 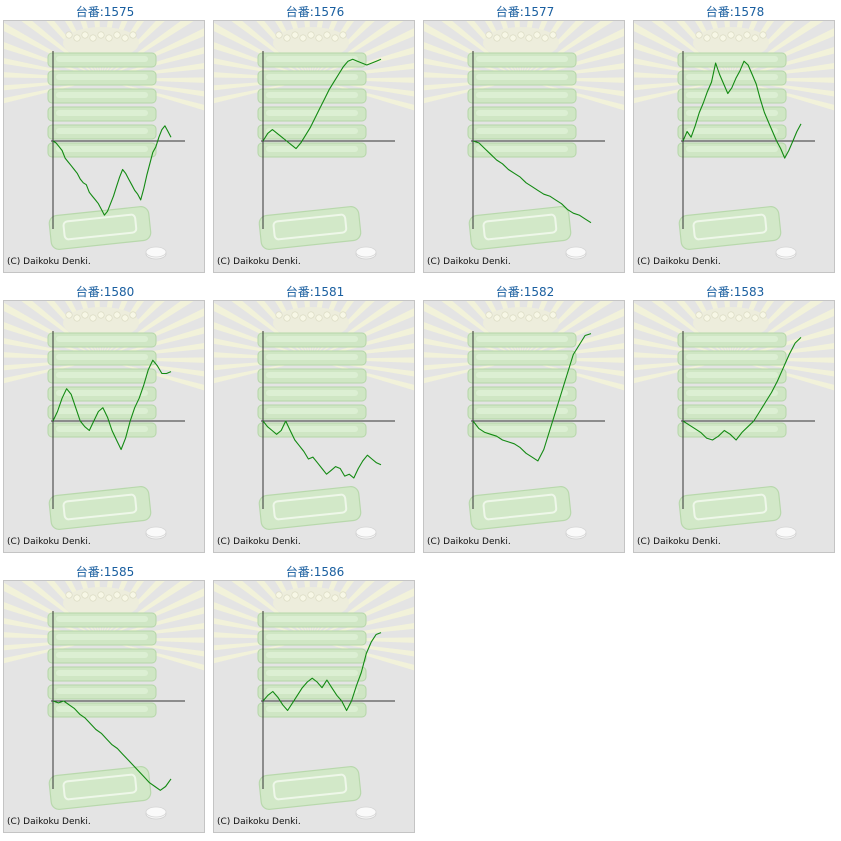 I want to click on machine-chart-cell: 台番:1576 (C) Daikoku Denki., so click(x=315, y=140).